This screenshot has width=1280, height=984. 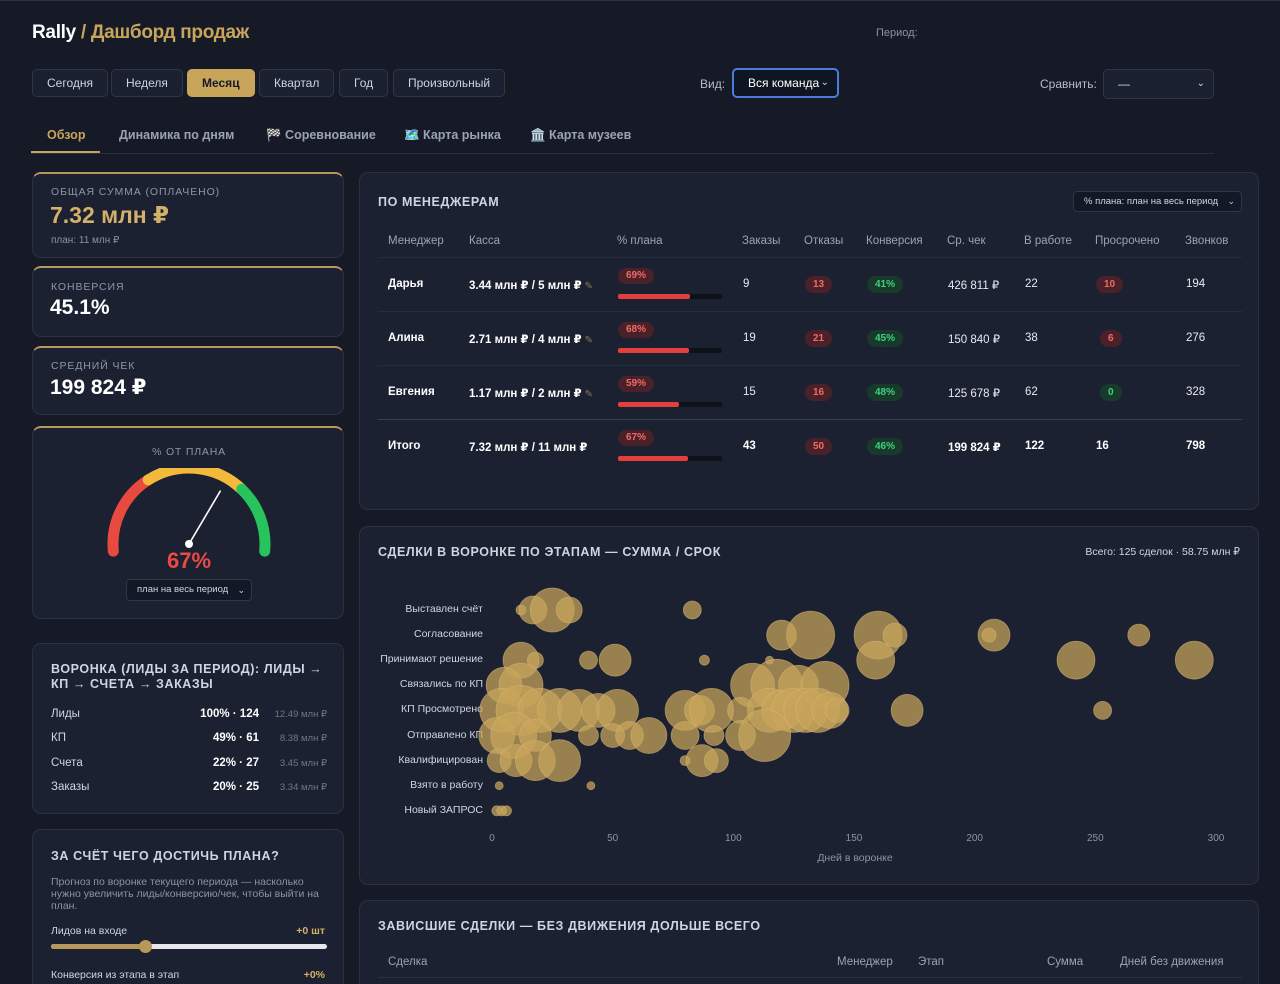 I want to click on column-header-conversion: Конверсия, so click(x=894, y=241).